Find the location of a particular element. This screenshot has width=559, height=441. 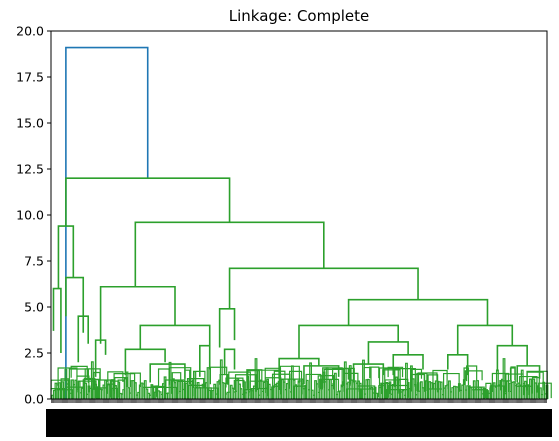

y-tick-label: 12.5 is located at coordinates (30, 169).